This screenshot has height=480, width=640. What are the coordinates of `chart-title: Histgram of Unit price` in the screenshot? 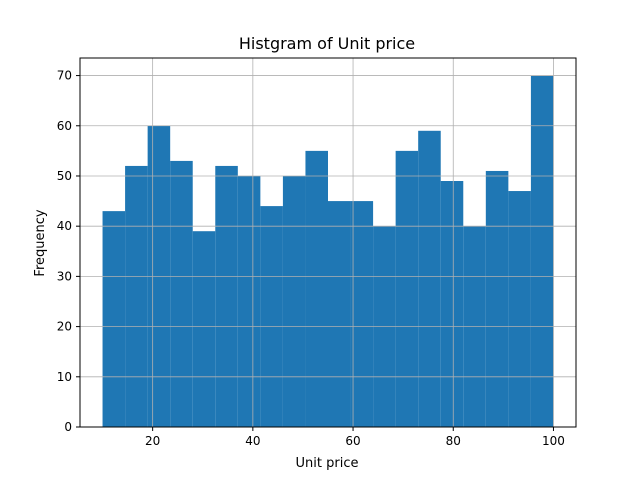 It's located at (327, 43).